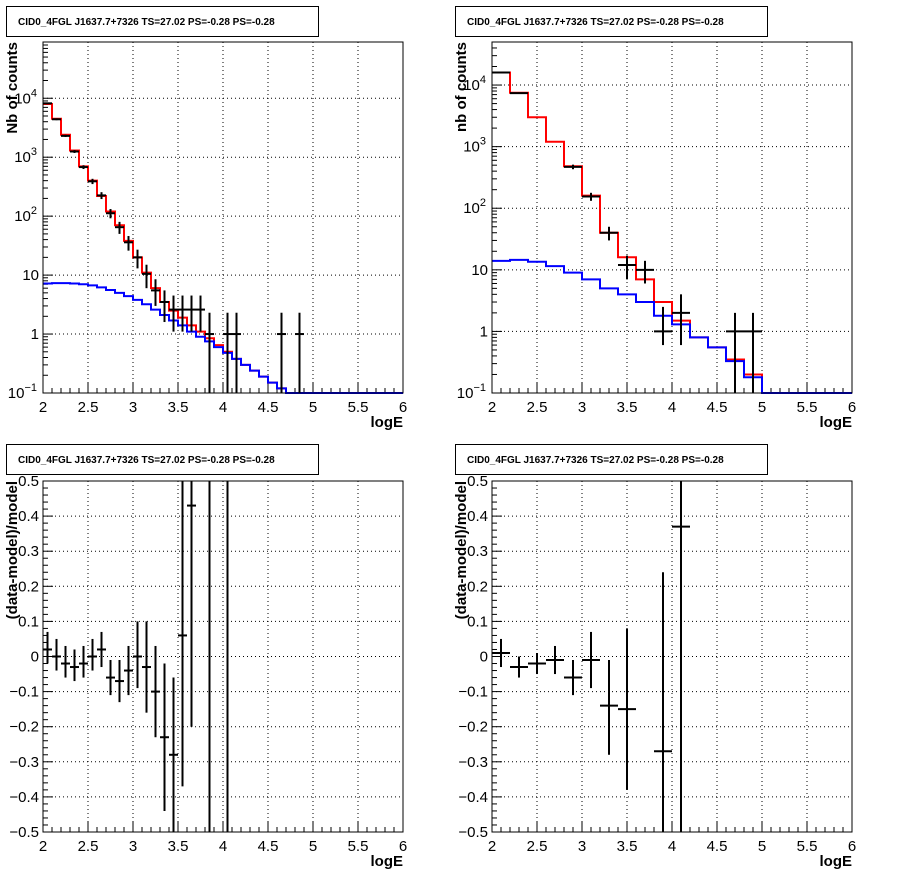 The image size is (898, 875). I want to click on x-tick-label: 5.5, so click(358, 846).